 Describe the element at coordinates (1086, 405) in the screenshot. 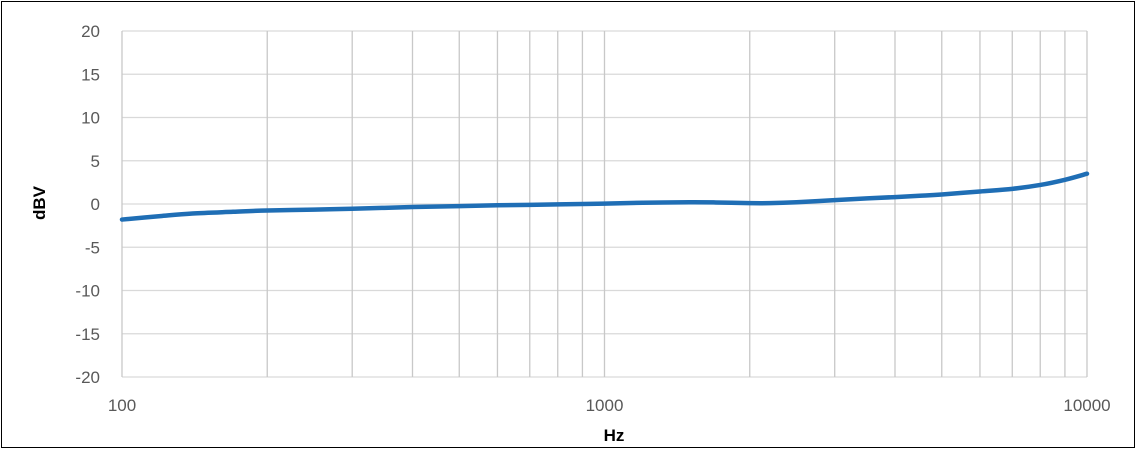

I see `x-tick-label: 10000` at that location.